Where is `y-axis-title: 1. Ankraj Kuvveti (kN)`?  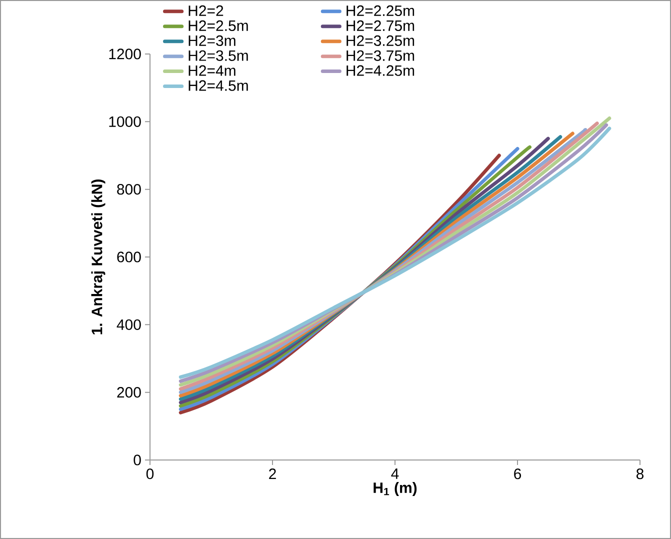 y-axis-title: 1. Ankraj Kuvveti (kN) is located at coordinates (98, 257).